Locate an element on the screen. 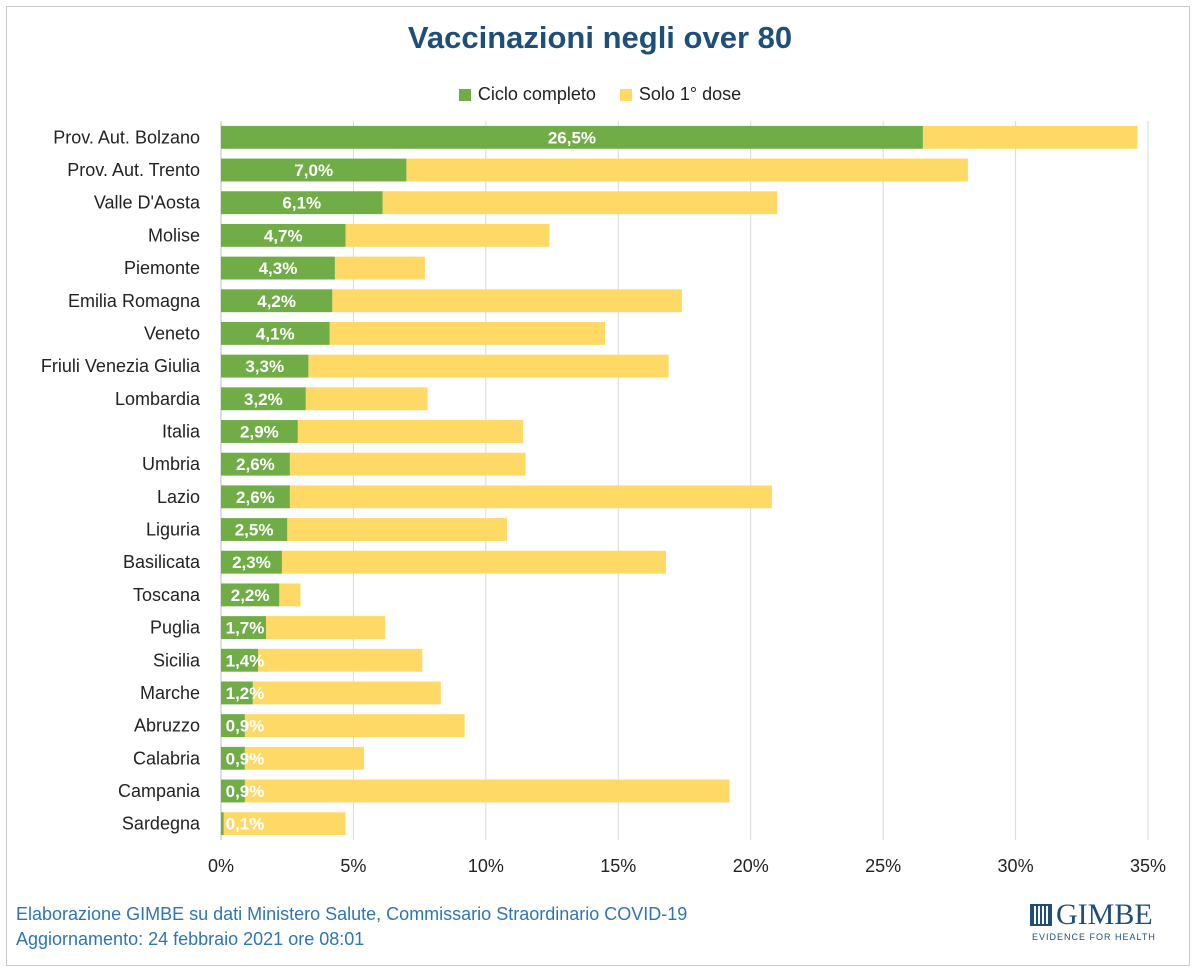 The height and width of the screenshot is (976, 1200). legend-swatch-solo-prima-dose is located at coordinates (625, 94).